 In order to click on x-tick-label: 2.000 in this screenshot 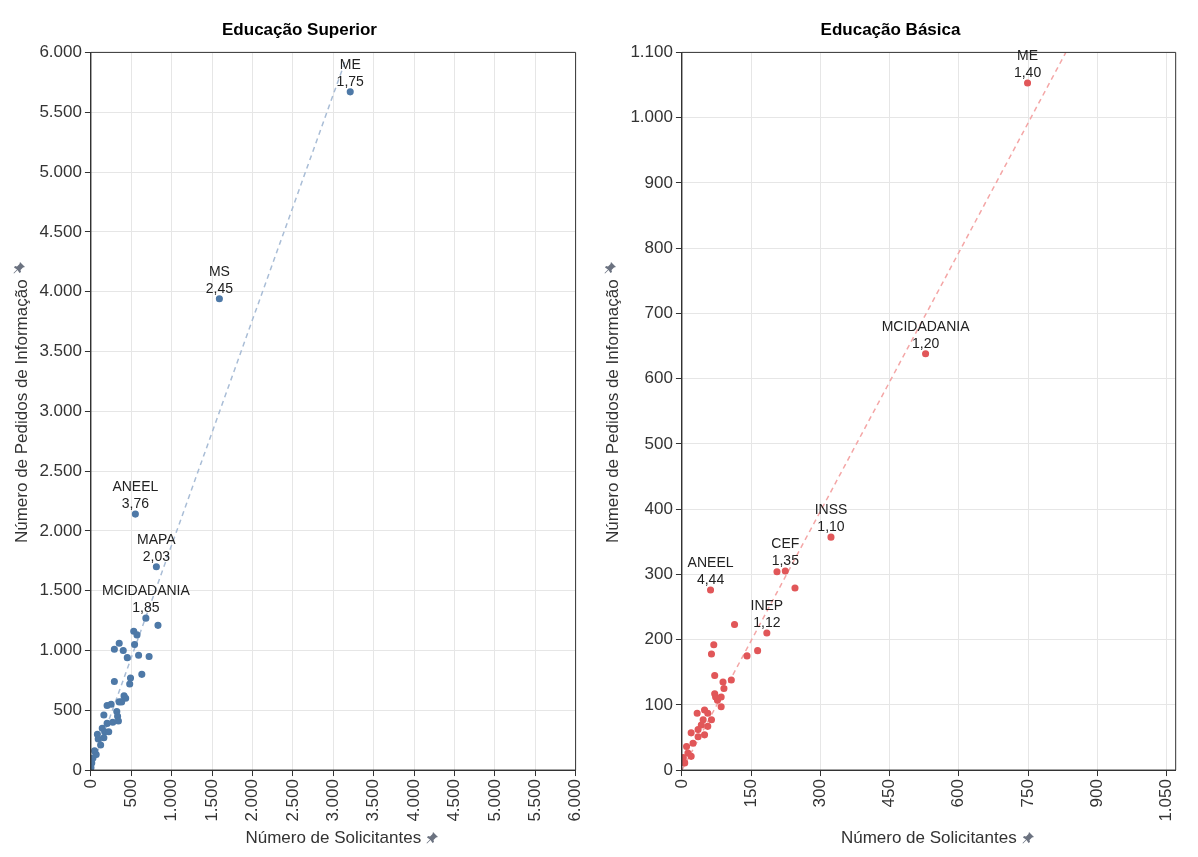, I will do `click(252, 800)`.